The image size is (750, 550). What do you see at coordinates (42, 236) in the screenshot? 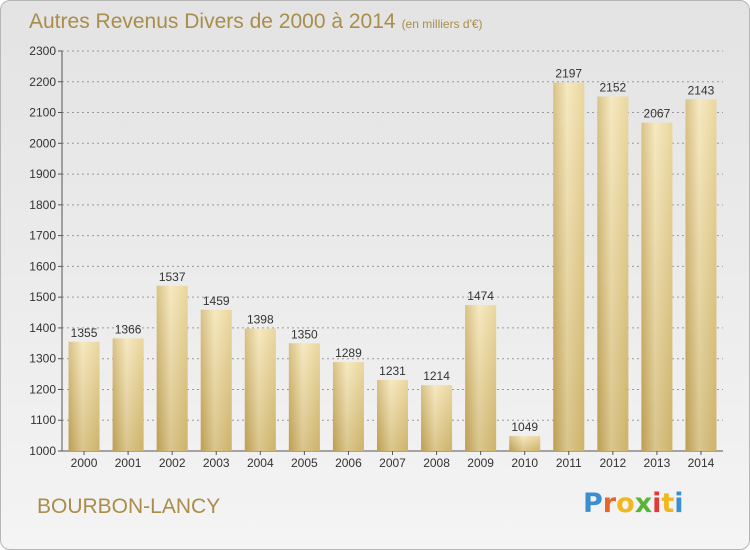
I see `y-tick-label: 1700` at bounding box center [42, 236].